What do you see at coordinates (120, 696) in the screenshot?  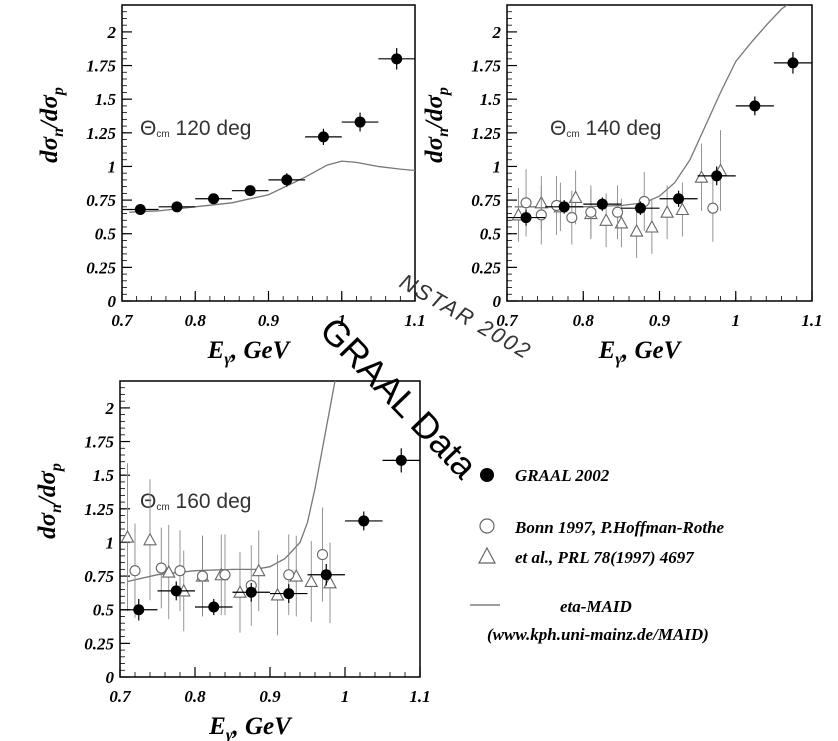 I see `panel-3-xtick-label: 0.7` at bounding box center [120, 696].